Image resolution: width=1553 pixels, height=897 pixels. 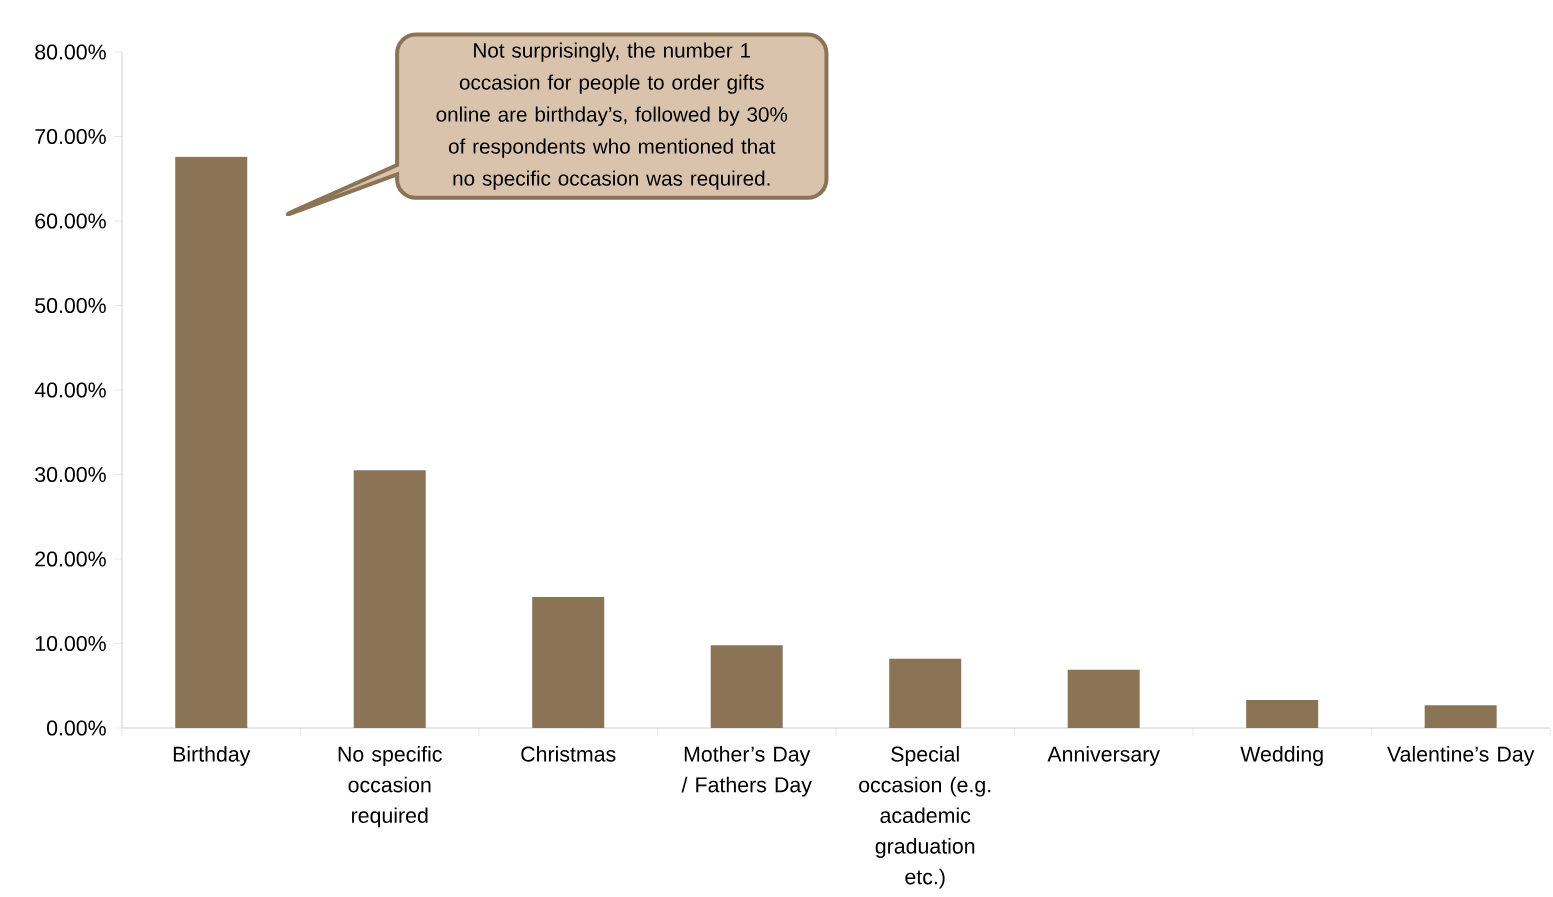 I want to click on y-tick-label: 20.00%, so click(x=70, y=559).